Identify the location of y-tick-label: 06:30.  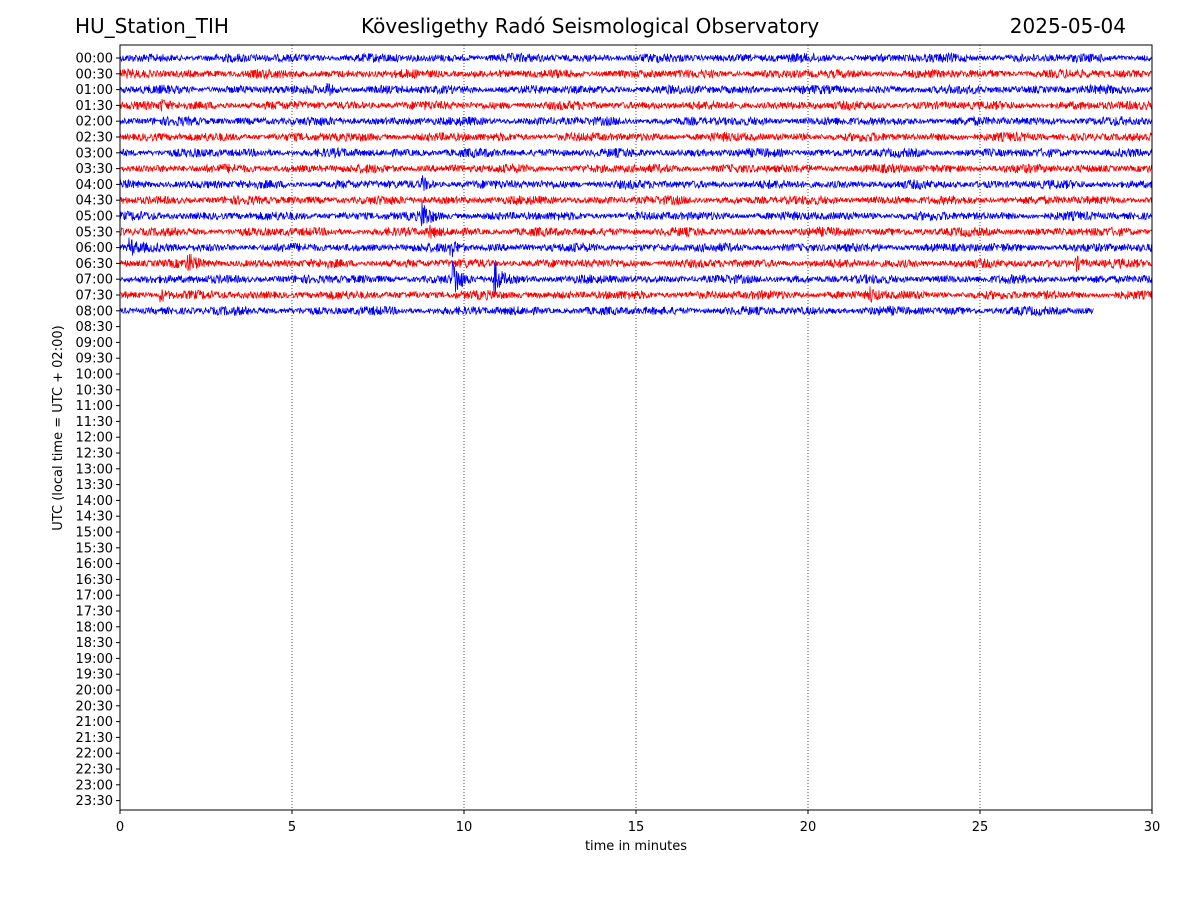
(94, 264).